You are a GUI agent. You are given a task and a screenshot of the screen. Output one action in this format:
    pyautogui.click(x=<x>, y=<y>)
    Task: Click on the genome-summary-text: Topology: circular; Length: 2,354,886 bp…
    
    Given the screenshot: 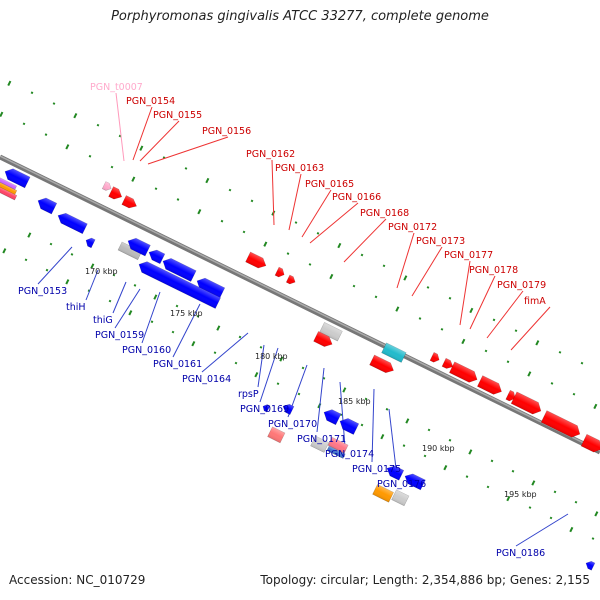 What is the action you would take?
    pyautogui.click(x=425, y=580)
    